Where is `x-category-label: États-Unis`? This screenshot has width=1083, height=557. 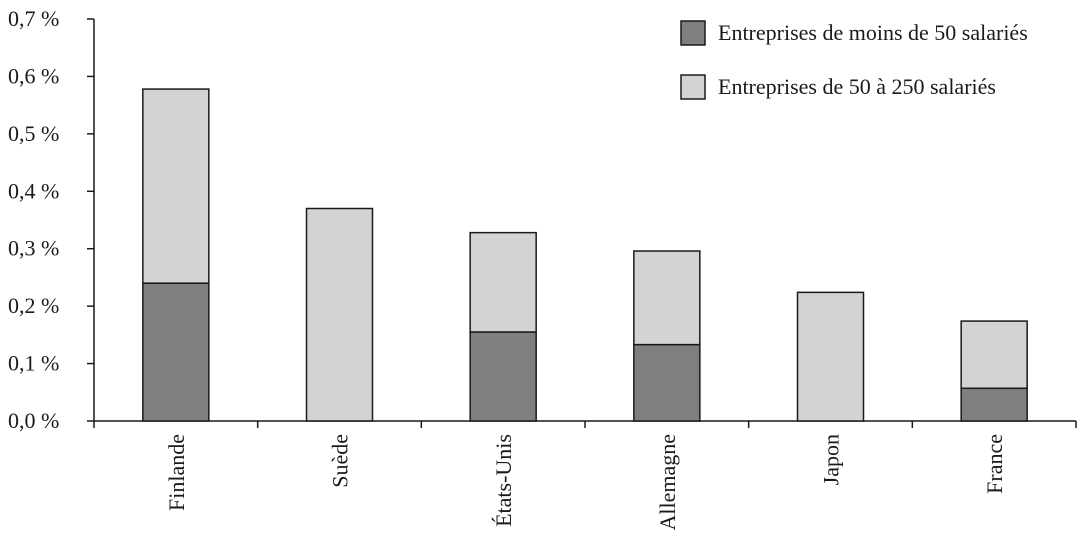
x-category-label: États-Unis is located at coordinates (503, 480).